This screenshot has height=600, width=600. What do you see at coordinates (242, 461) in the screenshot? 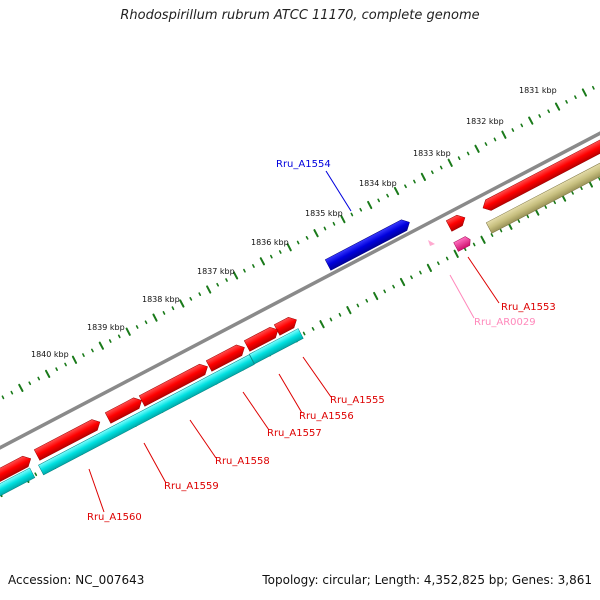
I see `gene-label-rru-a1558: Rru_A1558` at bounding box center [242, 461].